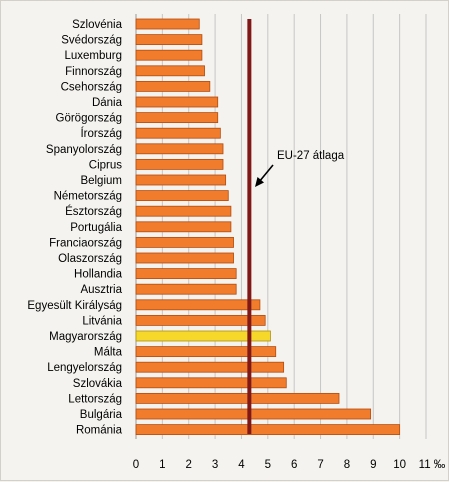 Image resolution: width=449 pixels, height=482 pixels. What do you see at coordinates (85, 243) in the screenshot?
I see `category-label: Franciaország` at bounding box center [85, 243].